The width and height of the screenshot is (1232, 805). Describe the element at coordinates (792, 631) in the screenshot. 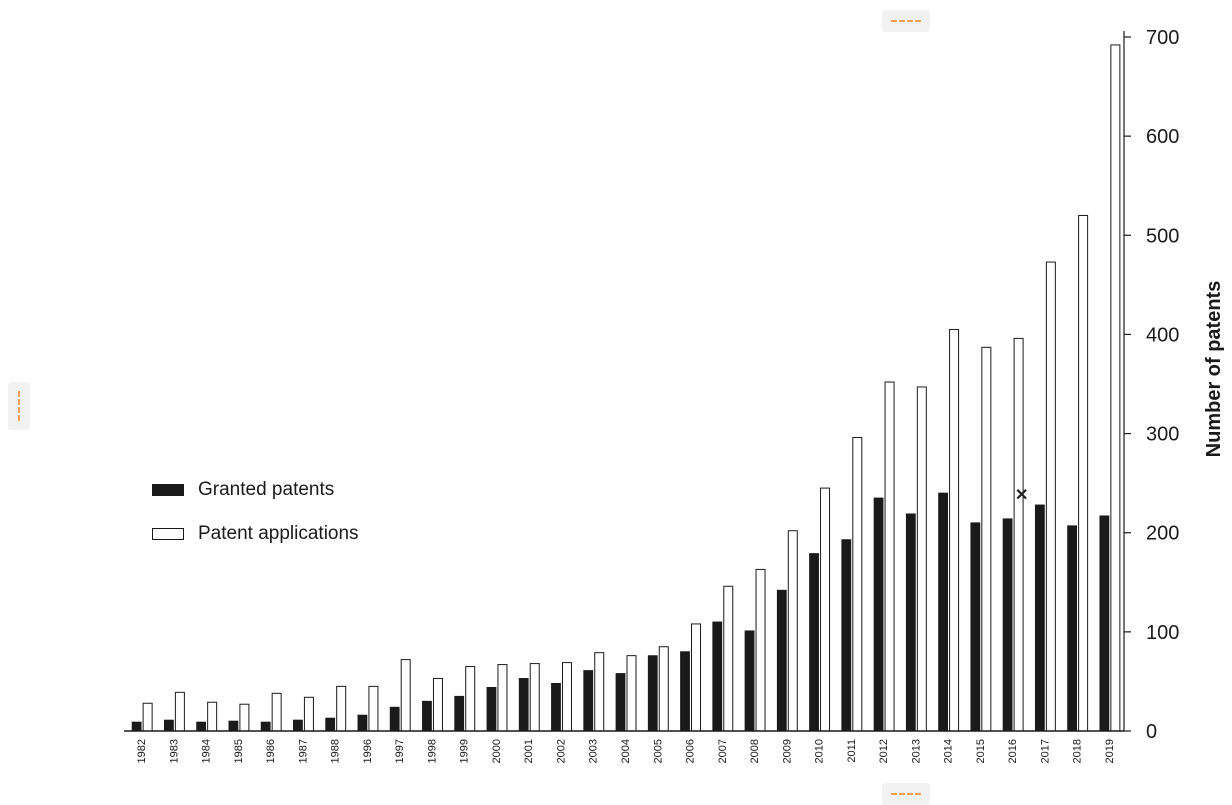

I see `bar-applications-2009` at that location.